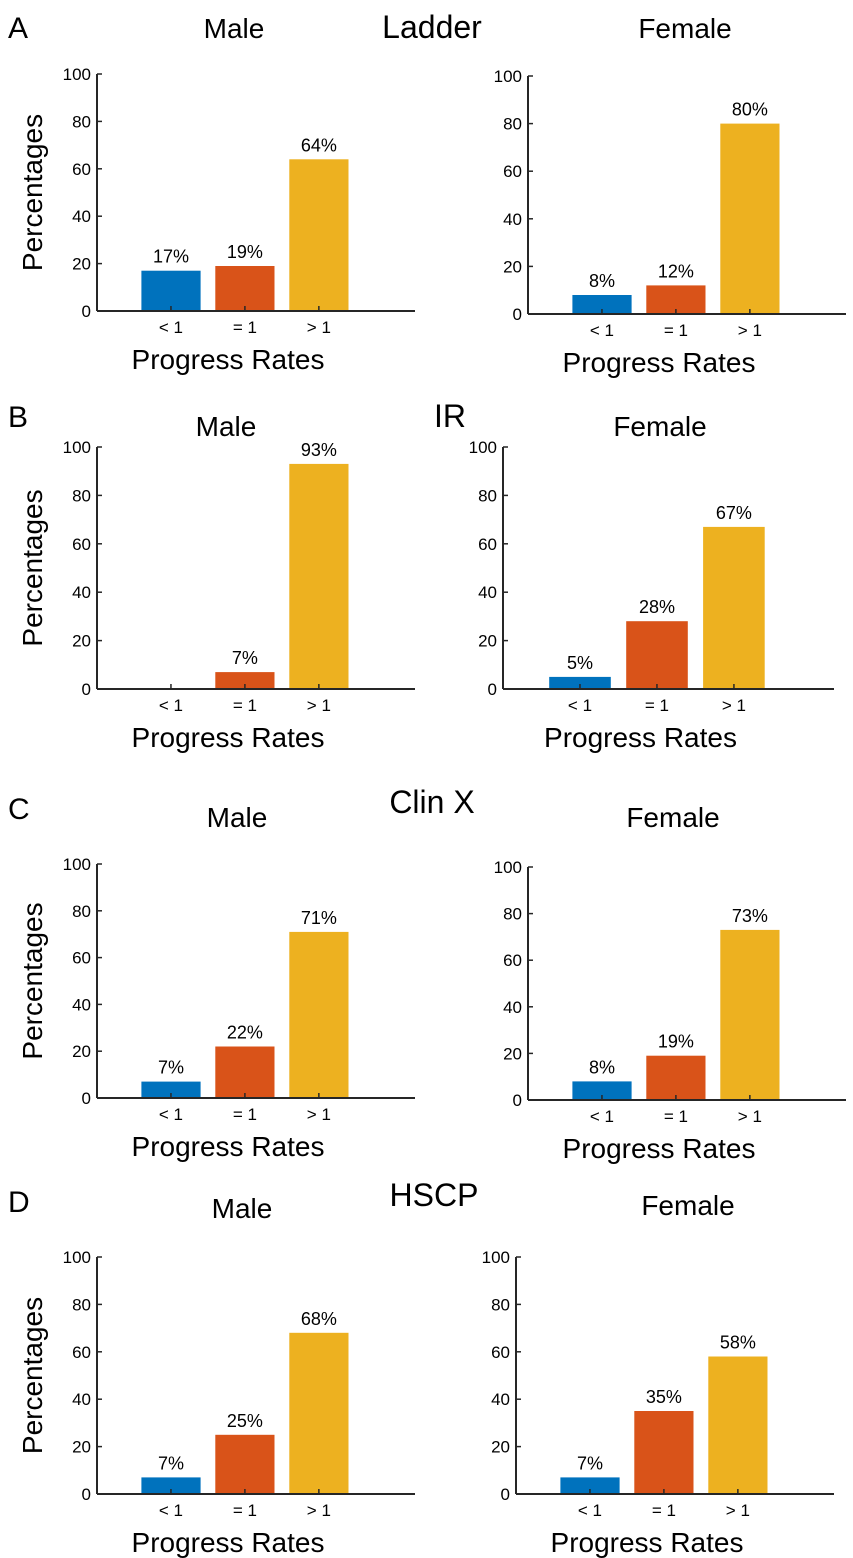 Image resolution: width=853 pixels, height=1558 pixels. What do you see at coordinates (657, 607) in the screenshot?
I see `data-label: 28%` at bounding box center [657, 607].